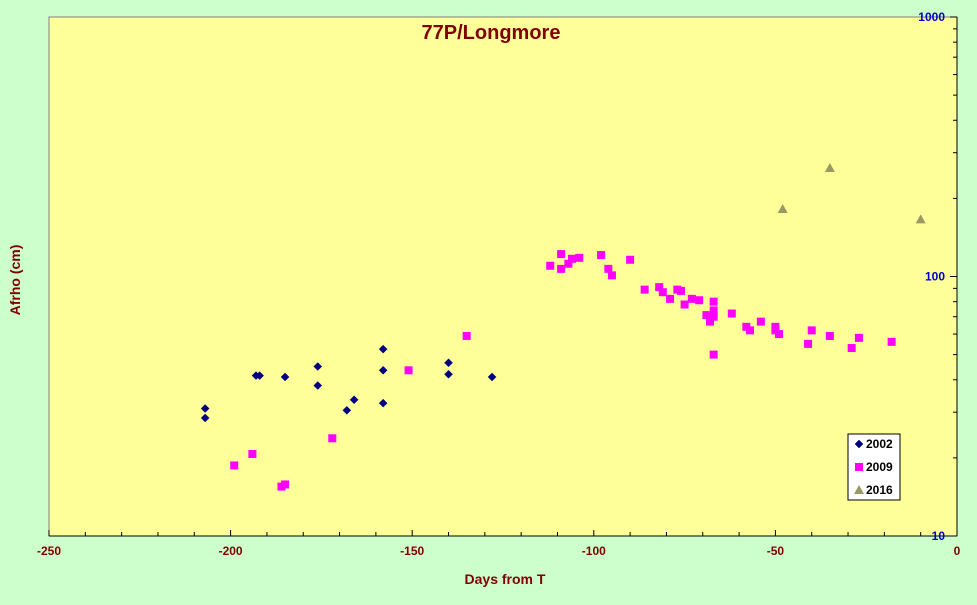  Describe the element at coordinates (879, 444) in the screenshot. I see `legend-label-2002: 2002` at that location.